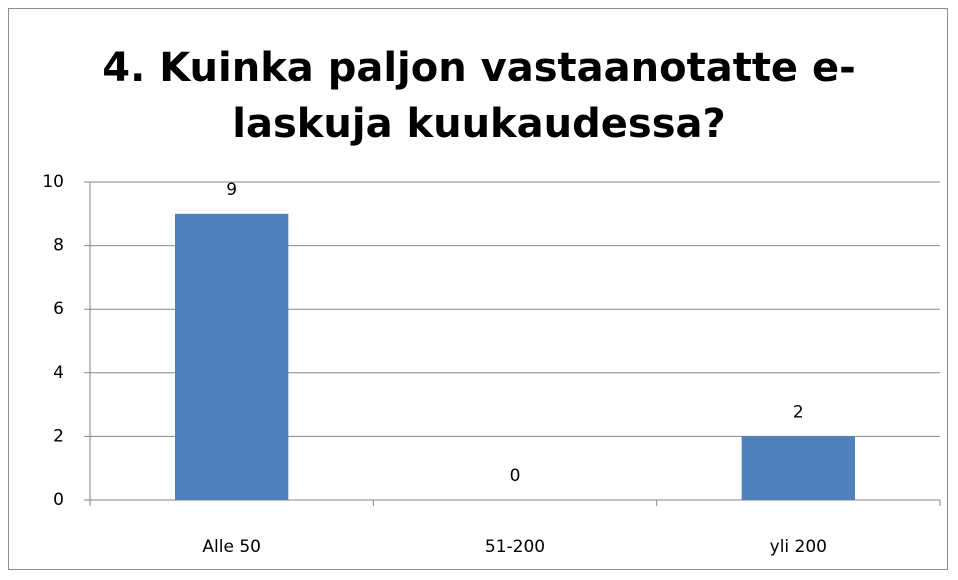 The image size is (958, 580). I want to click on y-tick-label: 4, so click(58, 373).